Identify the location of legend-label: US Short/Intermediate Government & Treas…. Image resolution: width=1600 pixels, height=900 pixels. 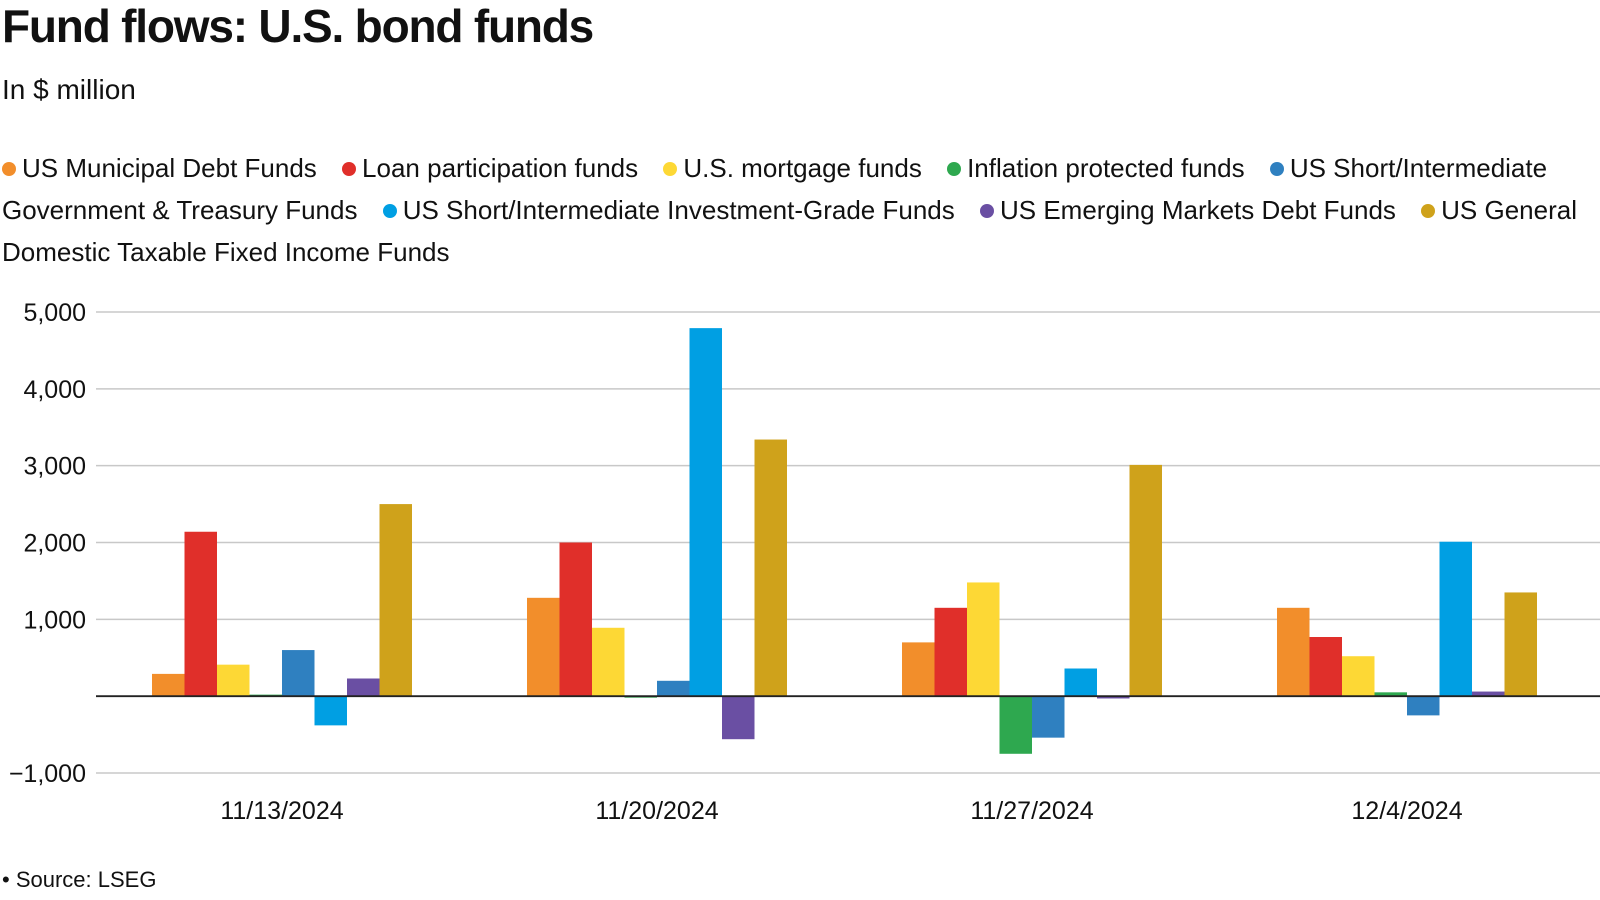
(775, 189).